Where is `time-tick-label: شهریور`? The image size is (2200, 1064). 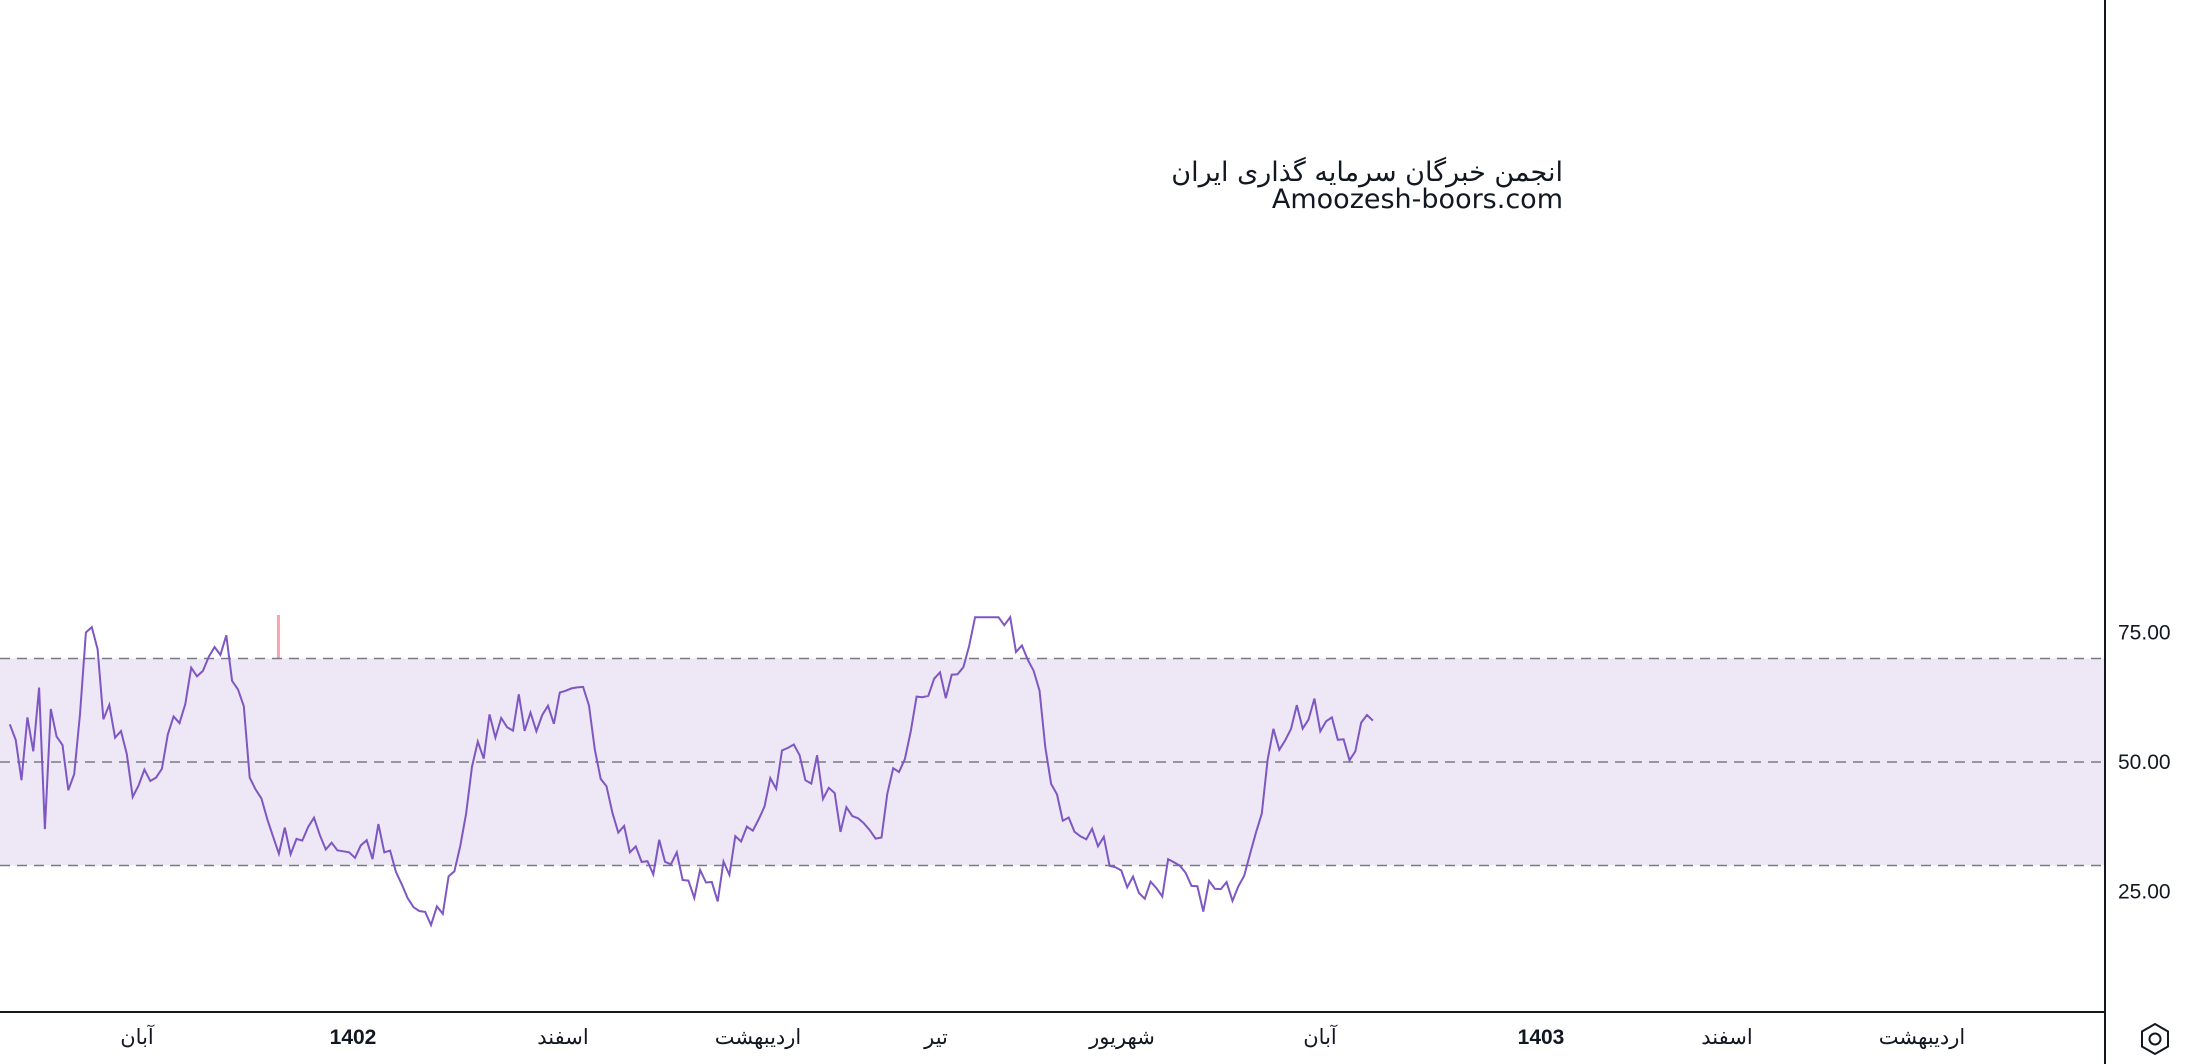 time-tick-label: شهریور is located at coordinates (1121, 1038).